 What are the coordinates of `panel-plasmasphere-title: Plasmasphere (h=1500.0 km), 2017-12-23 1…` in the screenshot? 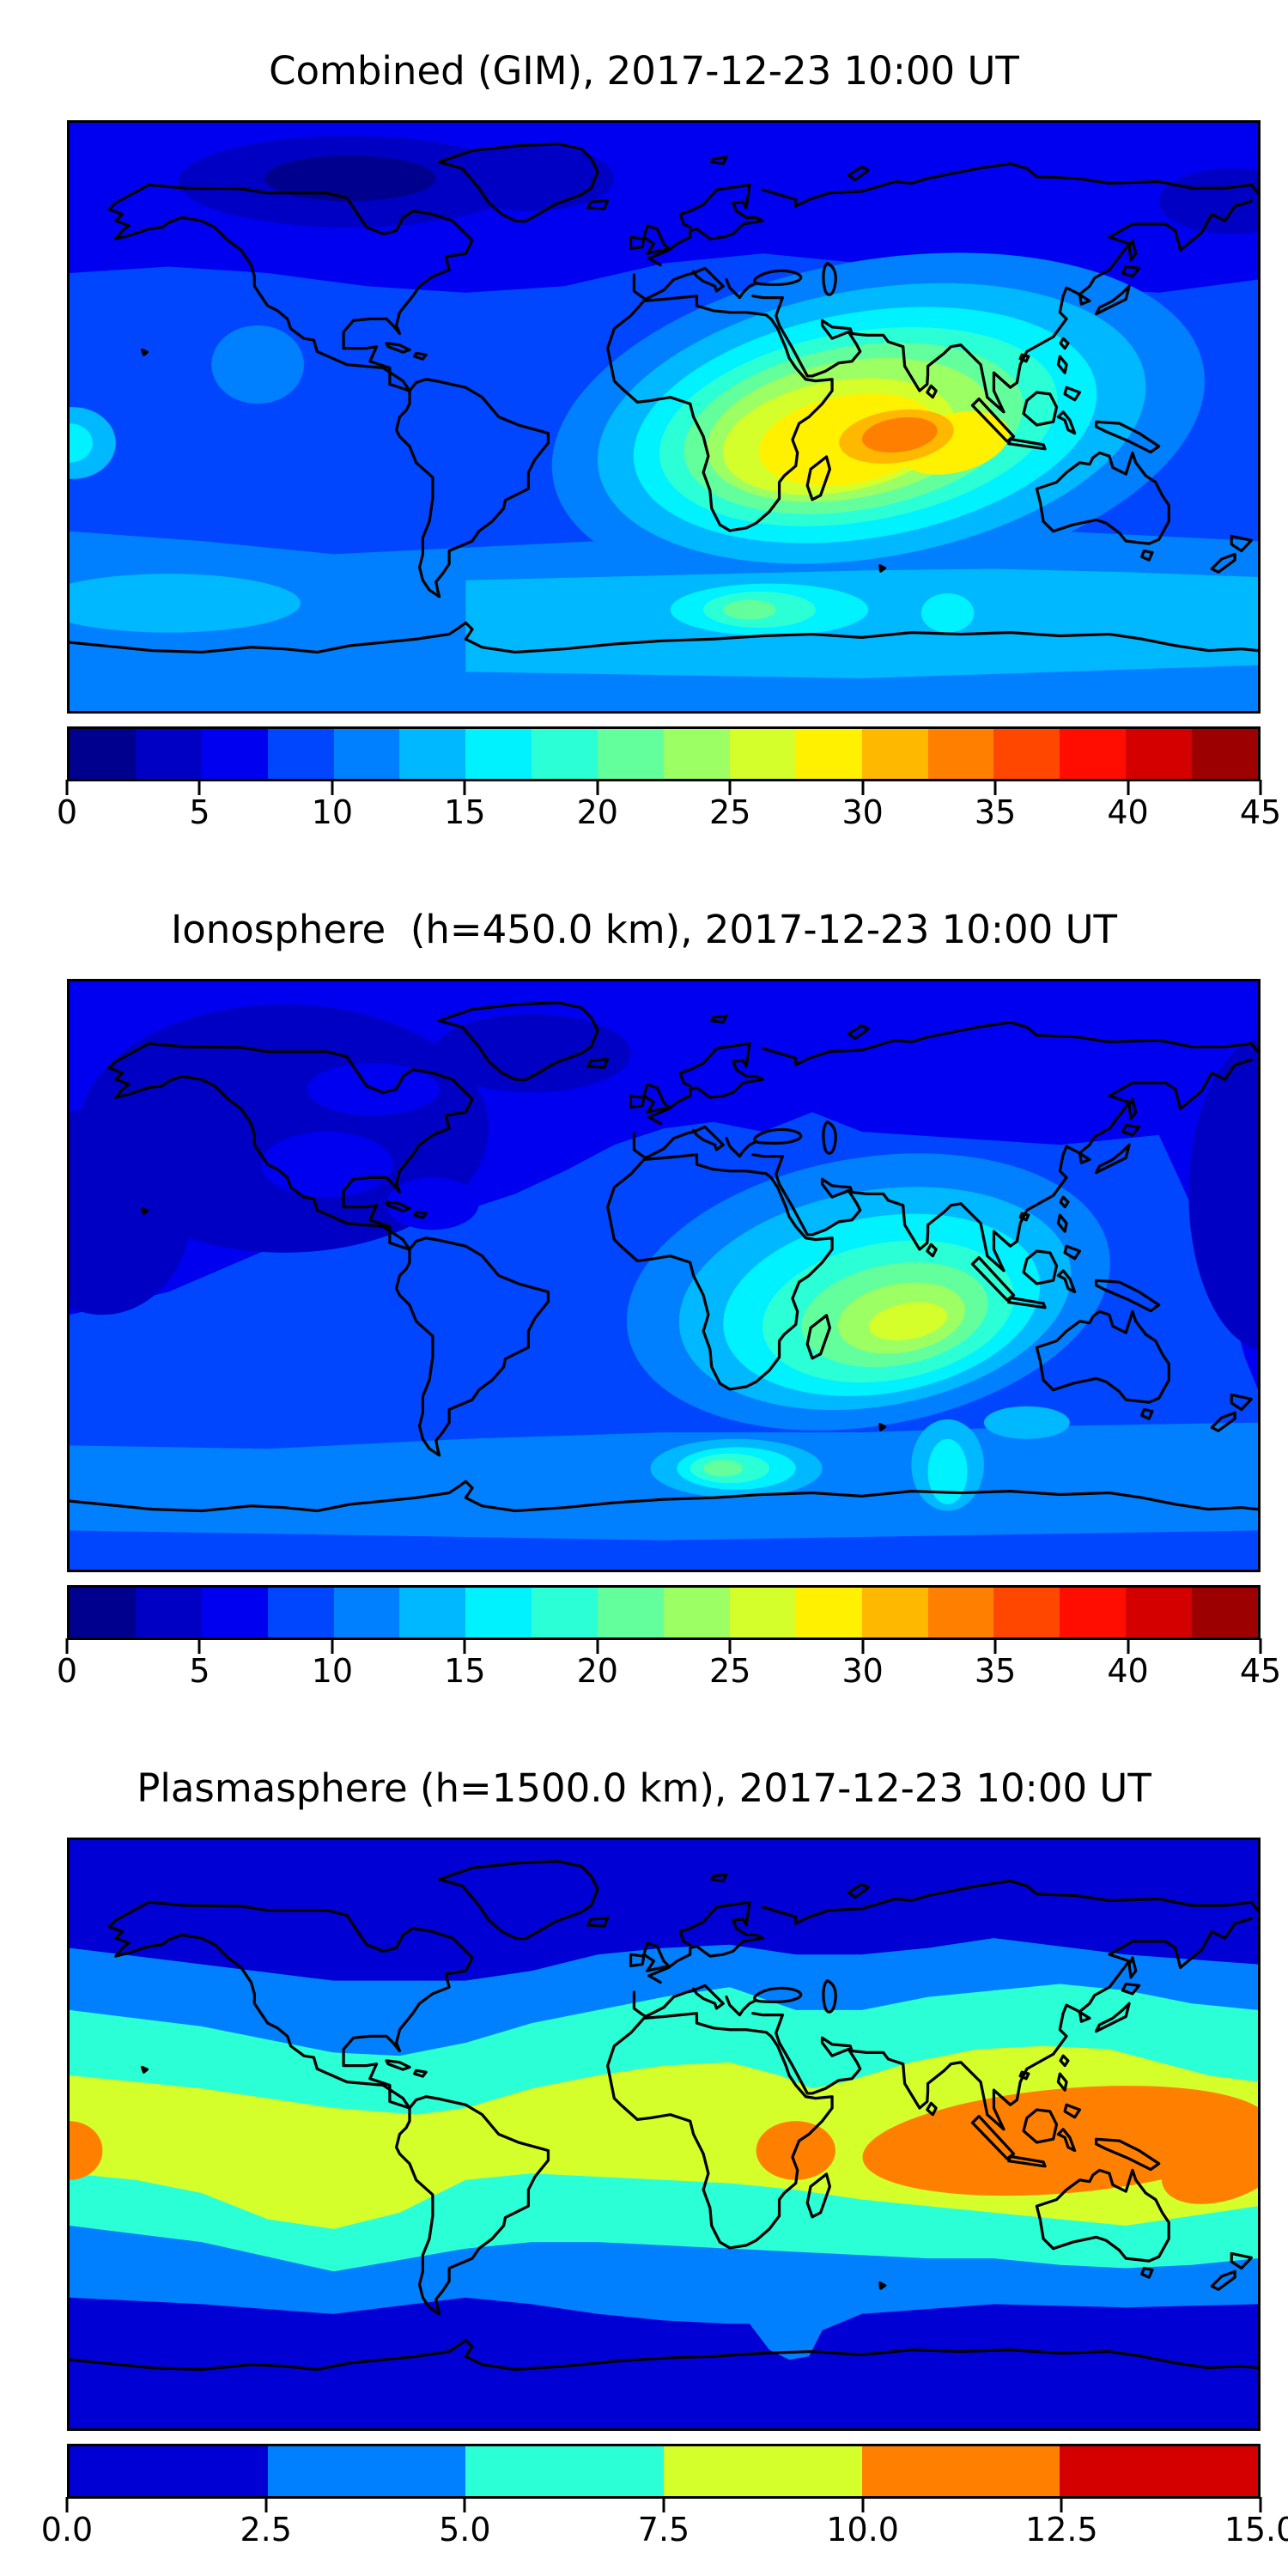 It's located at (644, 1788).